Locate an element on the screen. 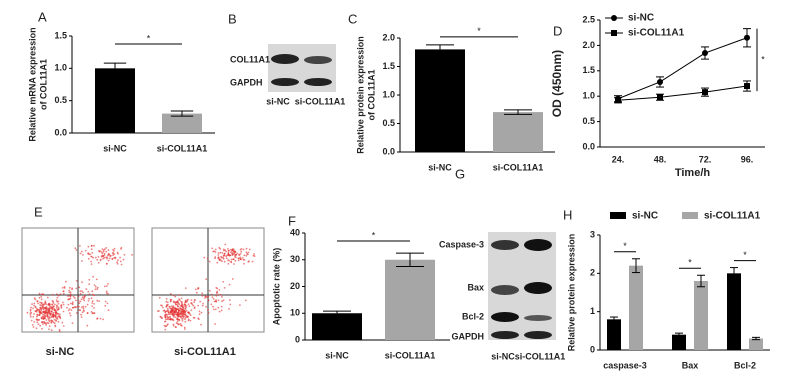 Image resolution: width=795 pixels, height=379 pixels. panel-letter: G is located at coordinates (460, 173).